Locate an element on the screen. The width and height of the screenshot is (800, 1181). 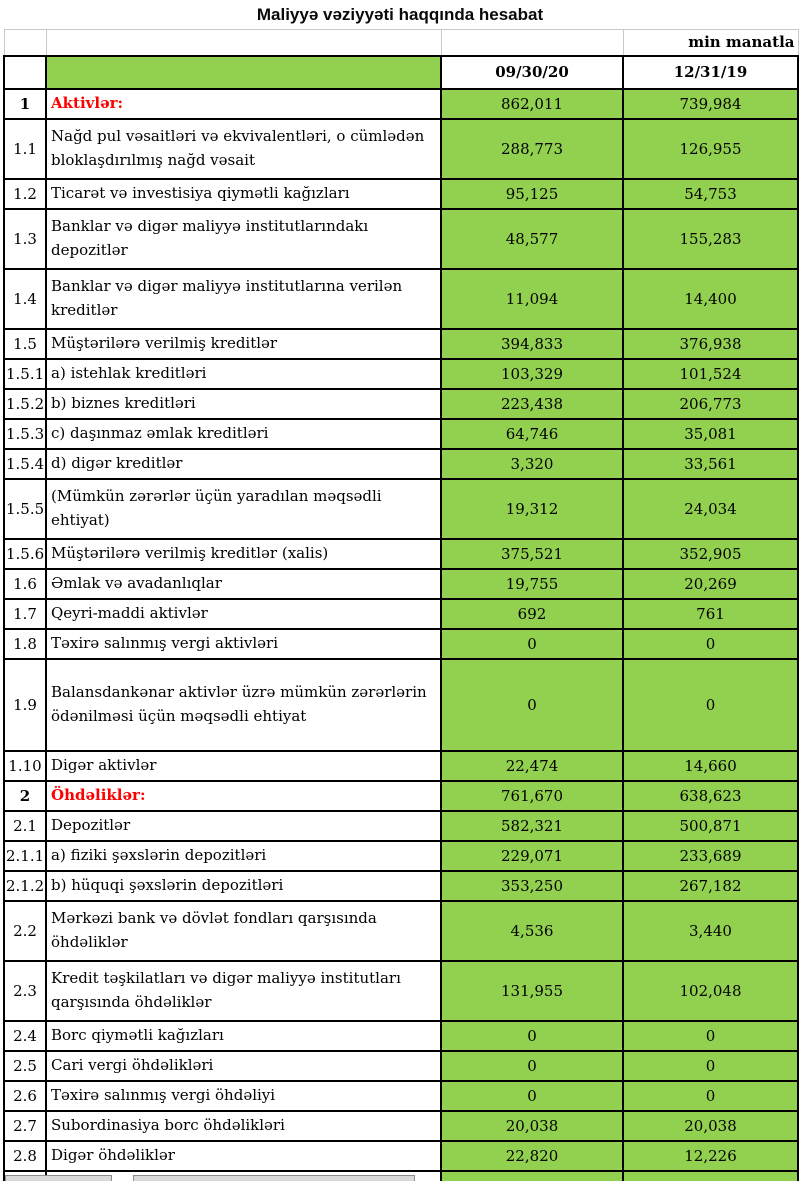
row-label-cell: Digər aktivlər is located at coordinates (243, 765).